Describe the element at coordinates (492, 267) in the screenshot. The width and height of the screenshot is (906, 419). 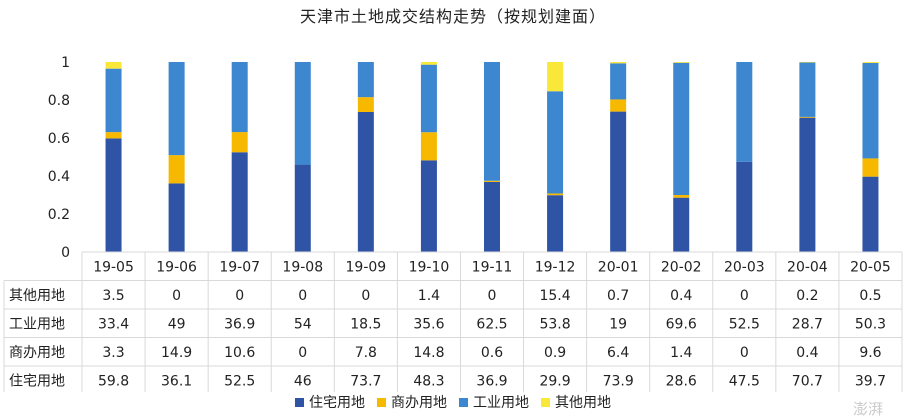
I see `x-category-label: 19-11` at that location.